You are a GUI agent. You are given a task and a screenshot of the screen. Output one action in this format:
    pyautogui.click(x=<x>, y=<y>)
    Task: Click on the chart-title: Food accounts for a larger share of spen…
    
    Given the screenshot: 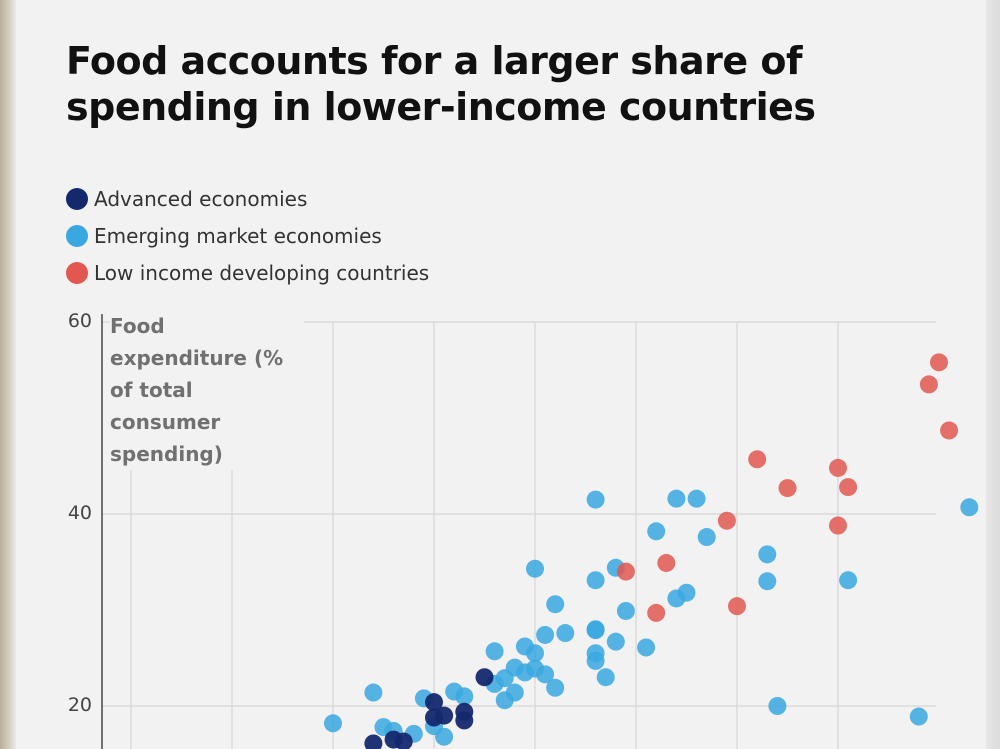 What is the action you would take?
    pyautogui.click(x=441, y=84)
    